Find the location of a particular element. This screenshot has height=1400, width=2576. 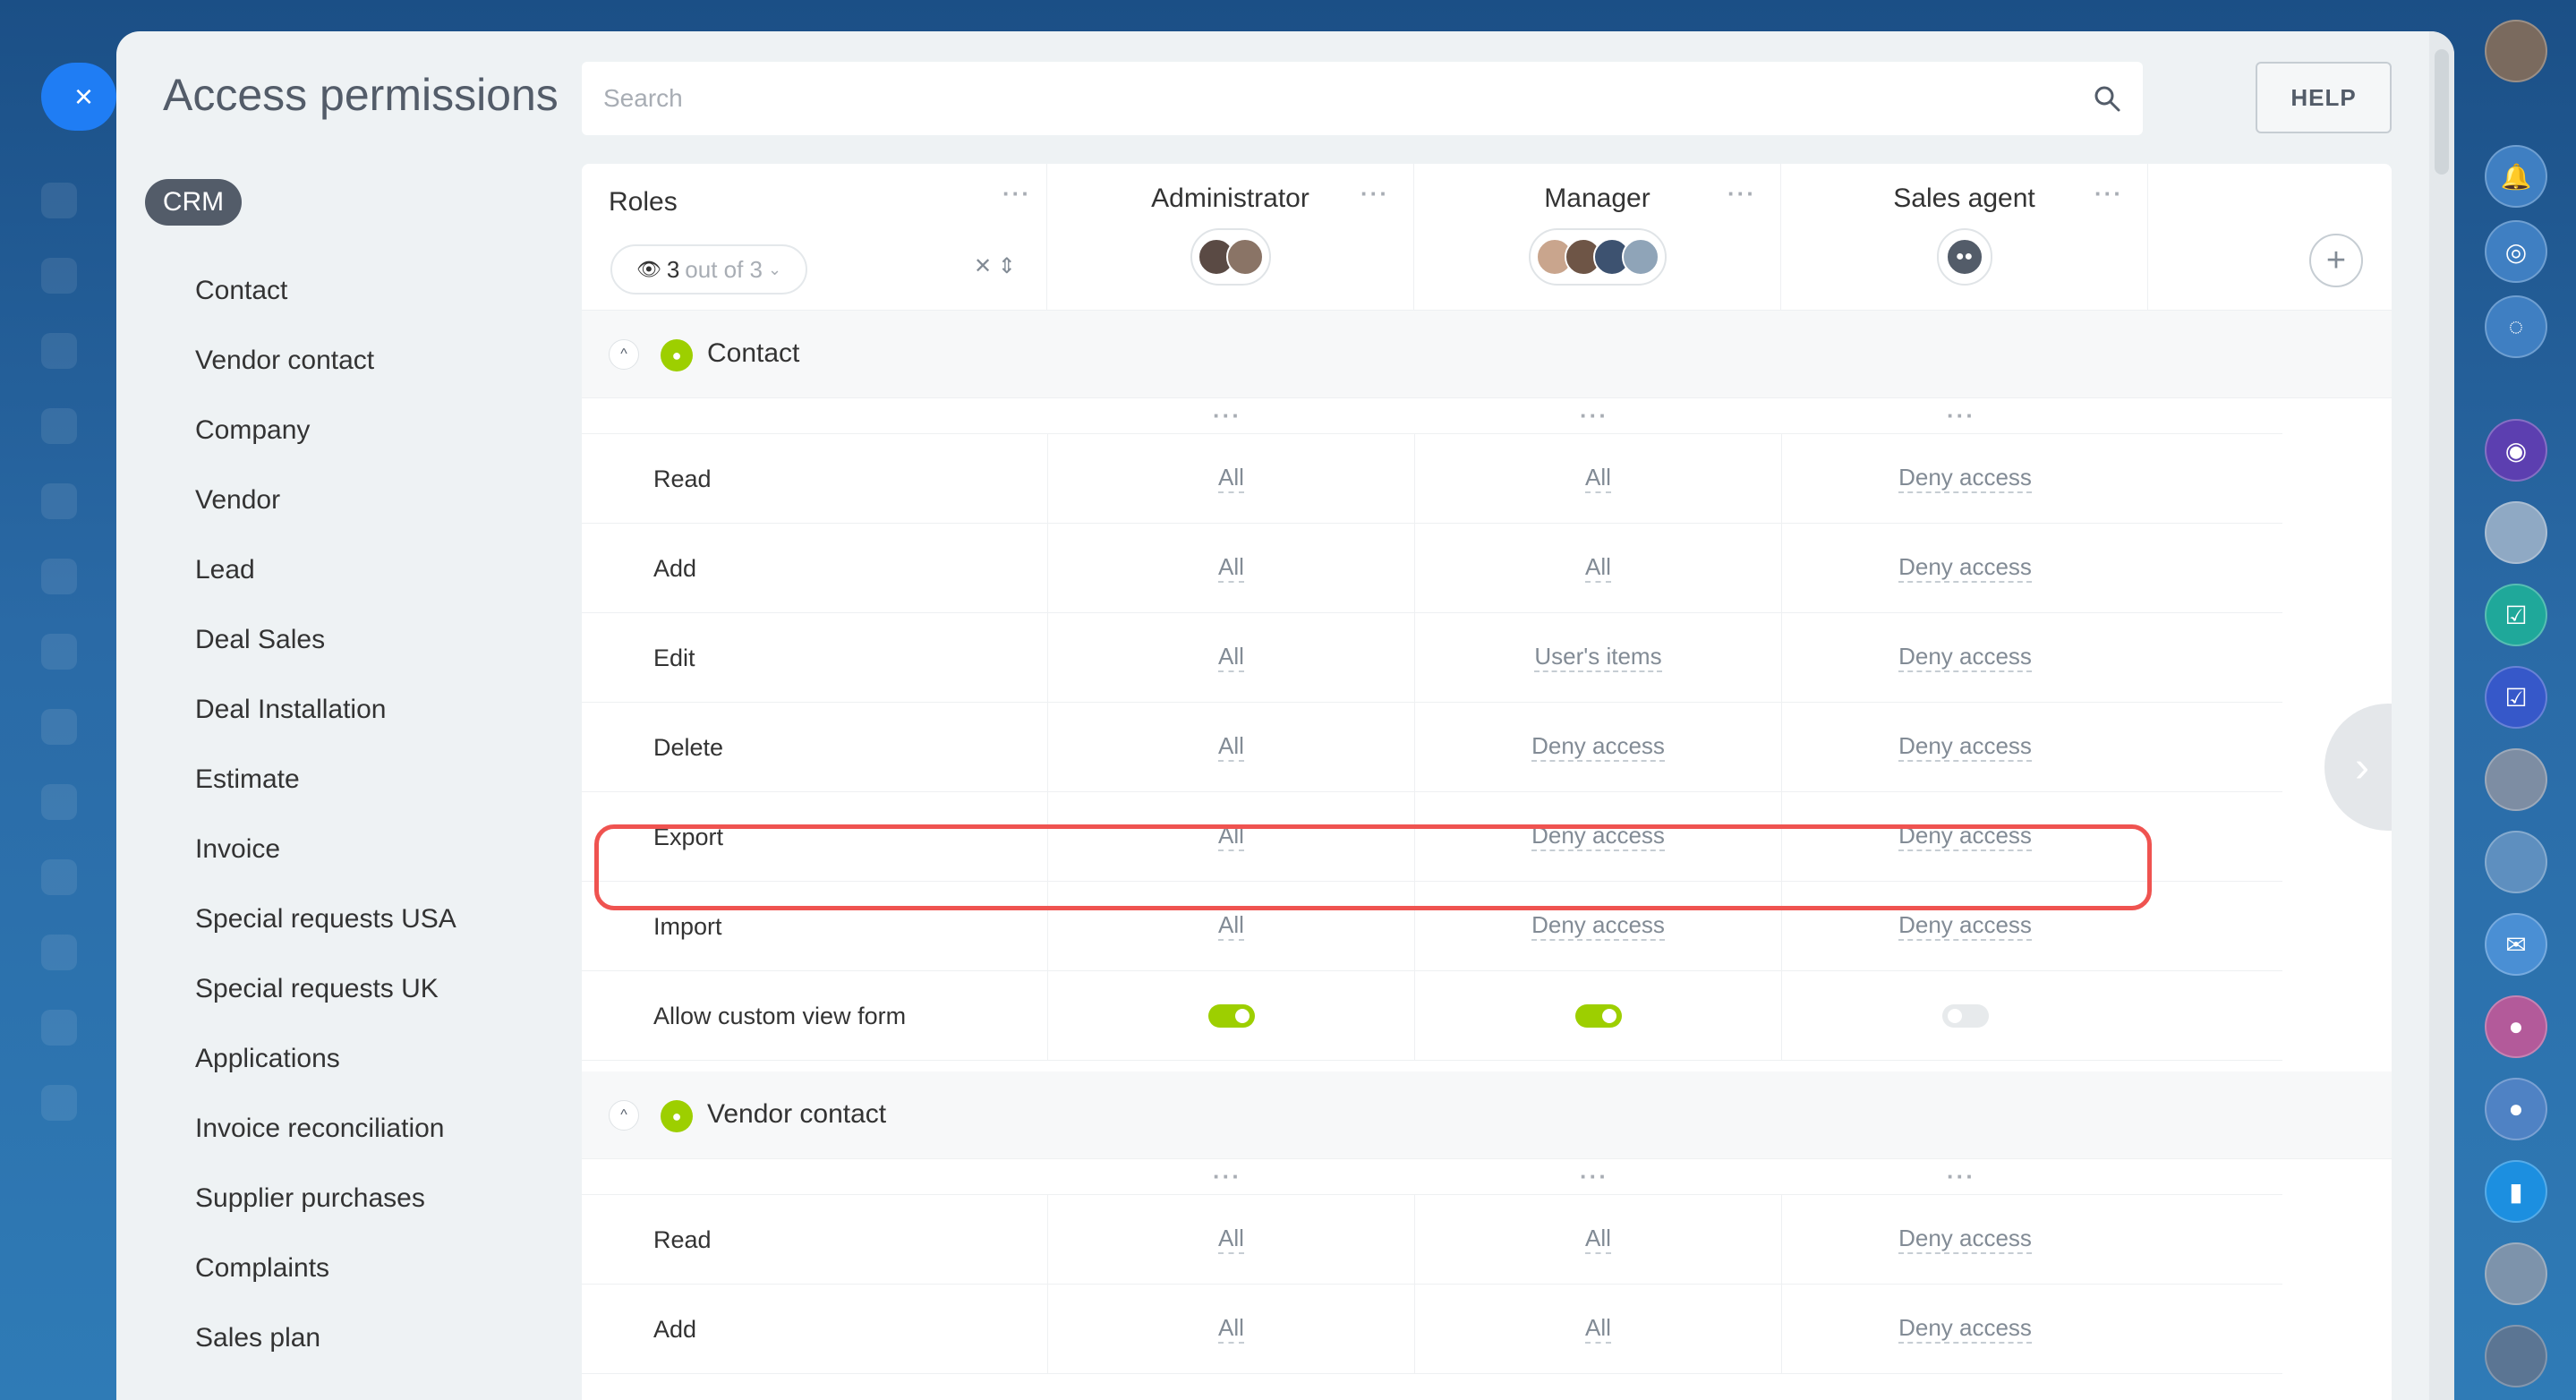

sidebar-item-company: Company is located at coordinates (253, 430).